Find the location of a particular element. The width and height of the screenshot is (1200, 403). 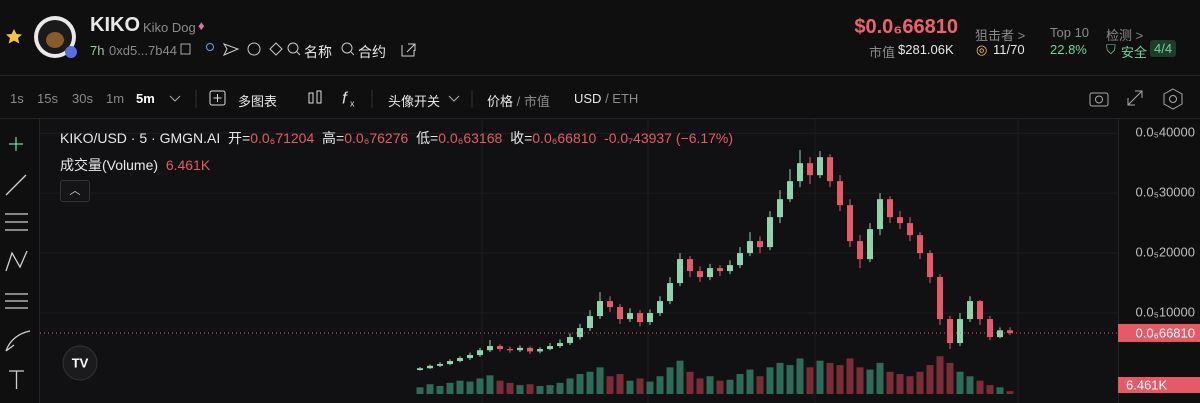

collapse-legend: ︿ is located at coordinates (75, 191).